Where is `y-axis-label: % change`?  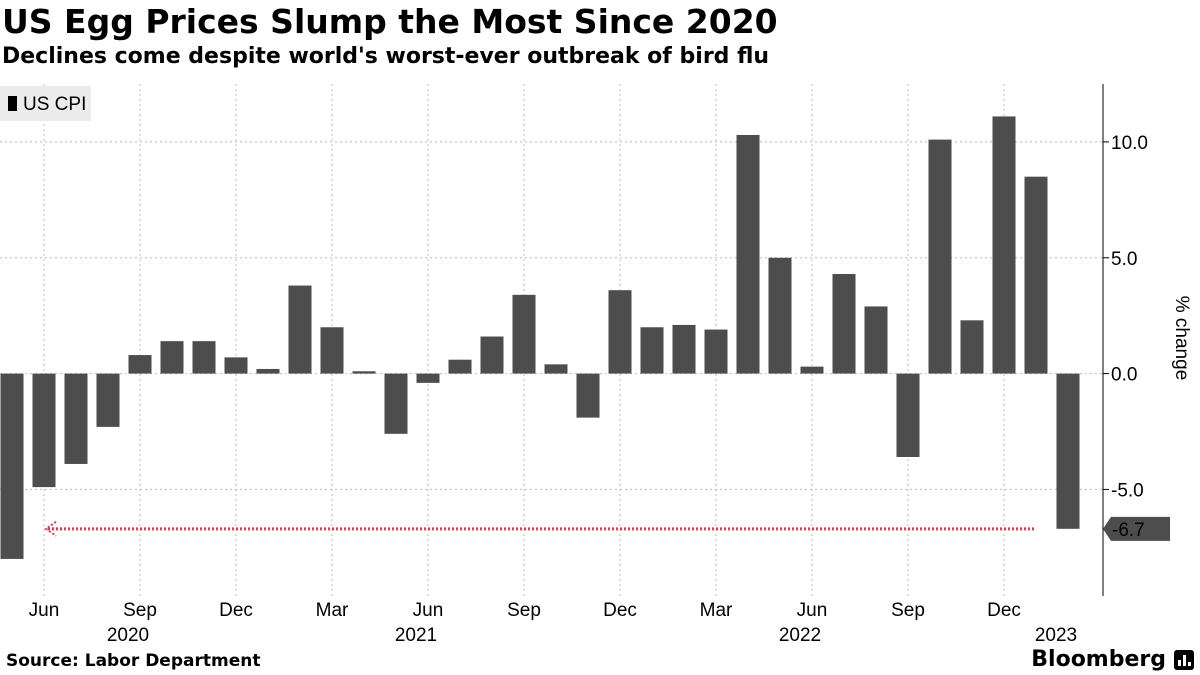 y-axis-label: % change is located at coordinates (1181, 338).